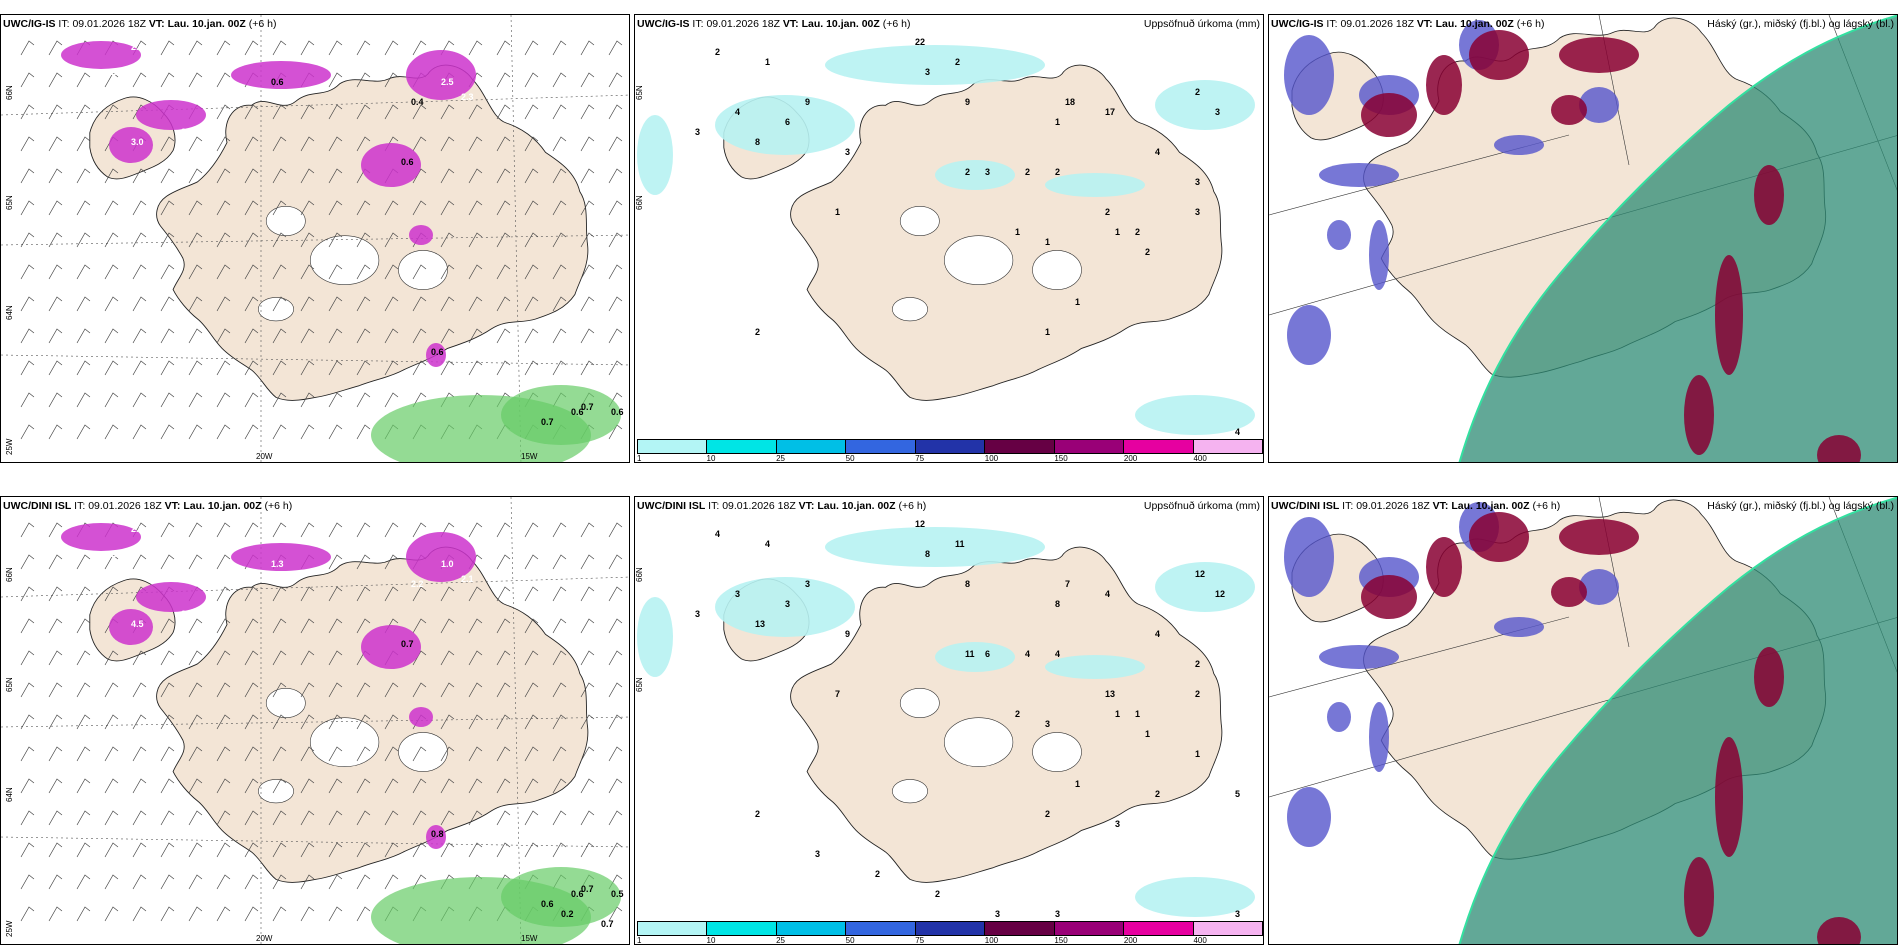 The height and width of the screenshot is (950, 1900). Describe the element at coordinates (967, 172) in the screenshot. I see `value-label: 2` at that location.